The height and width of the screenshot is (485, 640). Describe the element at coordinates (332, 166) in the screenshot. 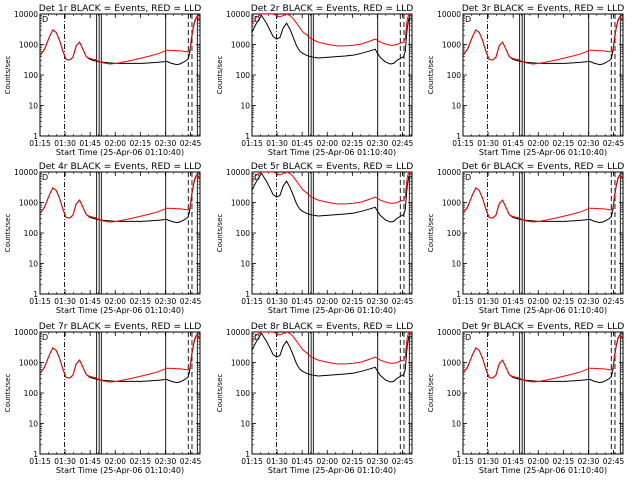

I see `panel-title: Det 5r BLACK = Events, RED = LLD` at that location.